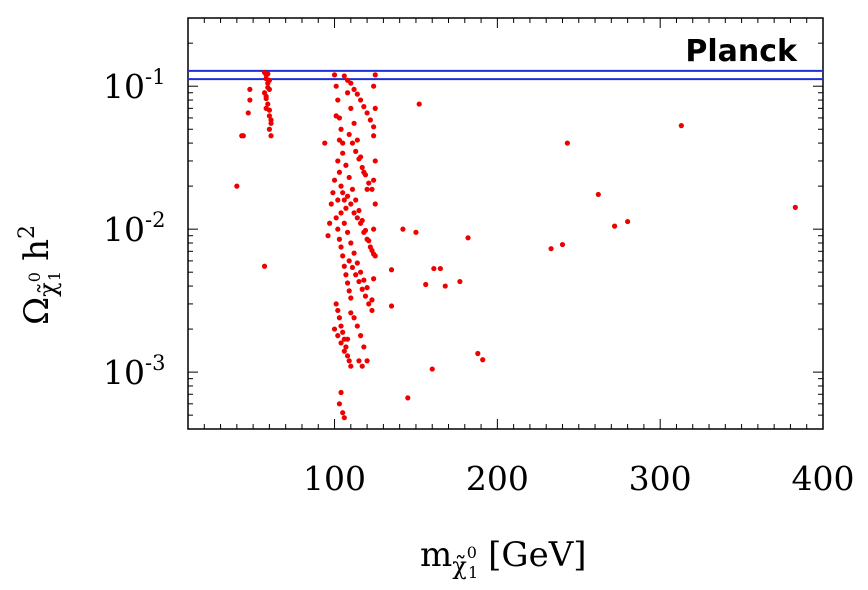 The image size is (868, 590). I want to click on x-axis-label-subsup: 0, so click(472, 552).